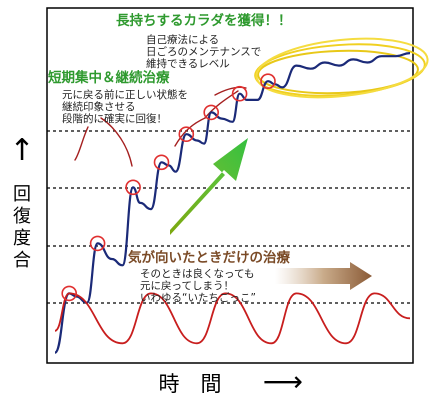 This screenshot has height=405, width=430. I want to click on y-axis-label-char: 復, so click(22, 216).